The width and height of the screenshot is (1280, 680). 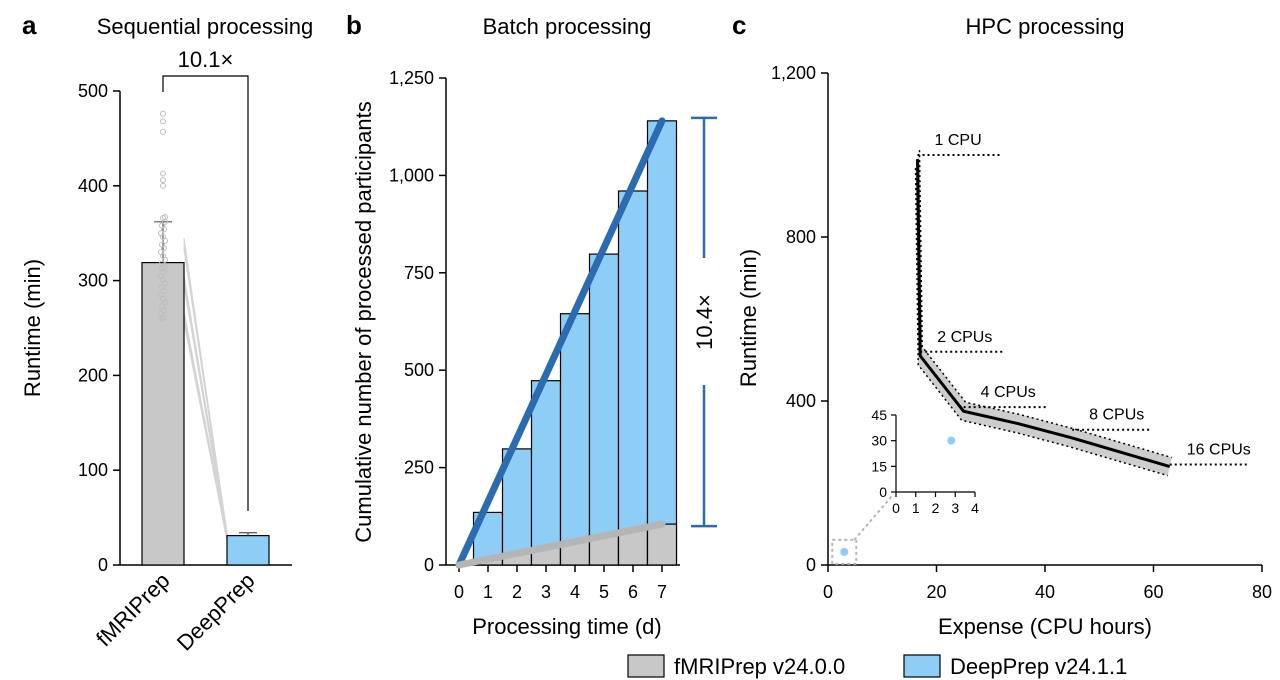 I want to click on a-category-label: fMRIPrep, so click(x=132, y=609).